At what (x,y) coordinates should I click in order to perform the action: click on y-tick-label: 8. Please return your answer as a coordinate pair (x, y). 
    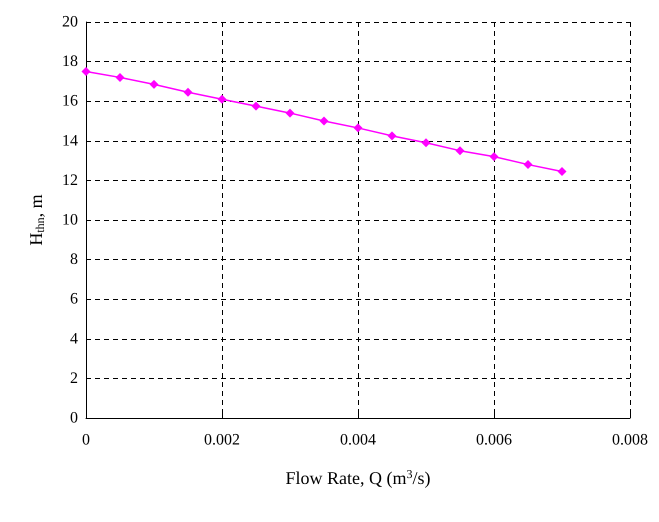
    Looking at the image, I should click on (74, 259).